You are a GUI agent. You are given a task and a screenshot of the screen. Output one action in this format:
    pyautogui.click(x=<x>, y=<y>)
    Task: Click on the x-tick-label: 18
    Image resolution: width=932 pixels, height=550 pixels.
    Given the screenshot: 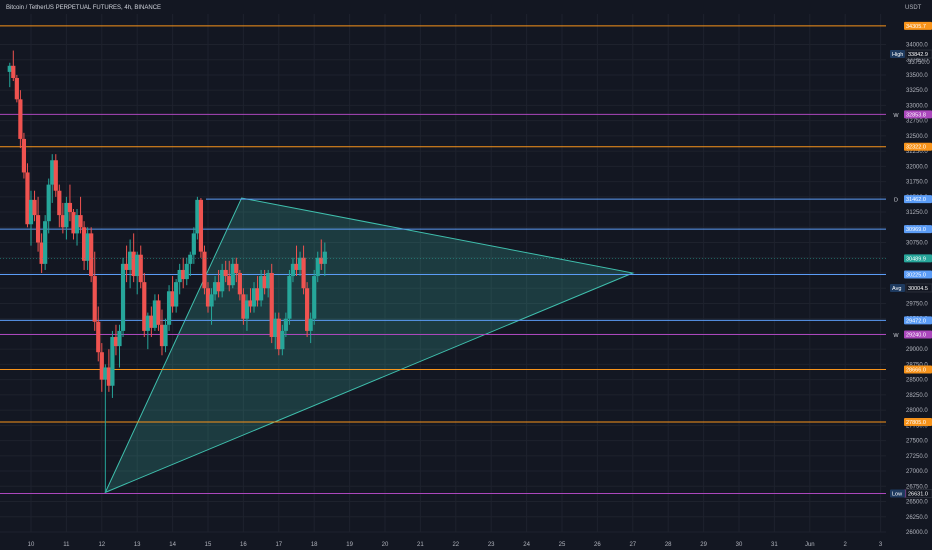 What is the action you would take?
    pyautogui.click(x=314, y=545)
    